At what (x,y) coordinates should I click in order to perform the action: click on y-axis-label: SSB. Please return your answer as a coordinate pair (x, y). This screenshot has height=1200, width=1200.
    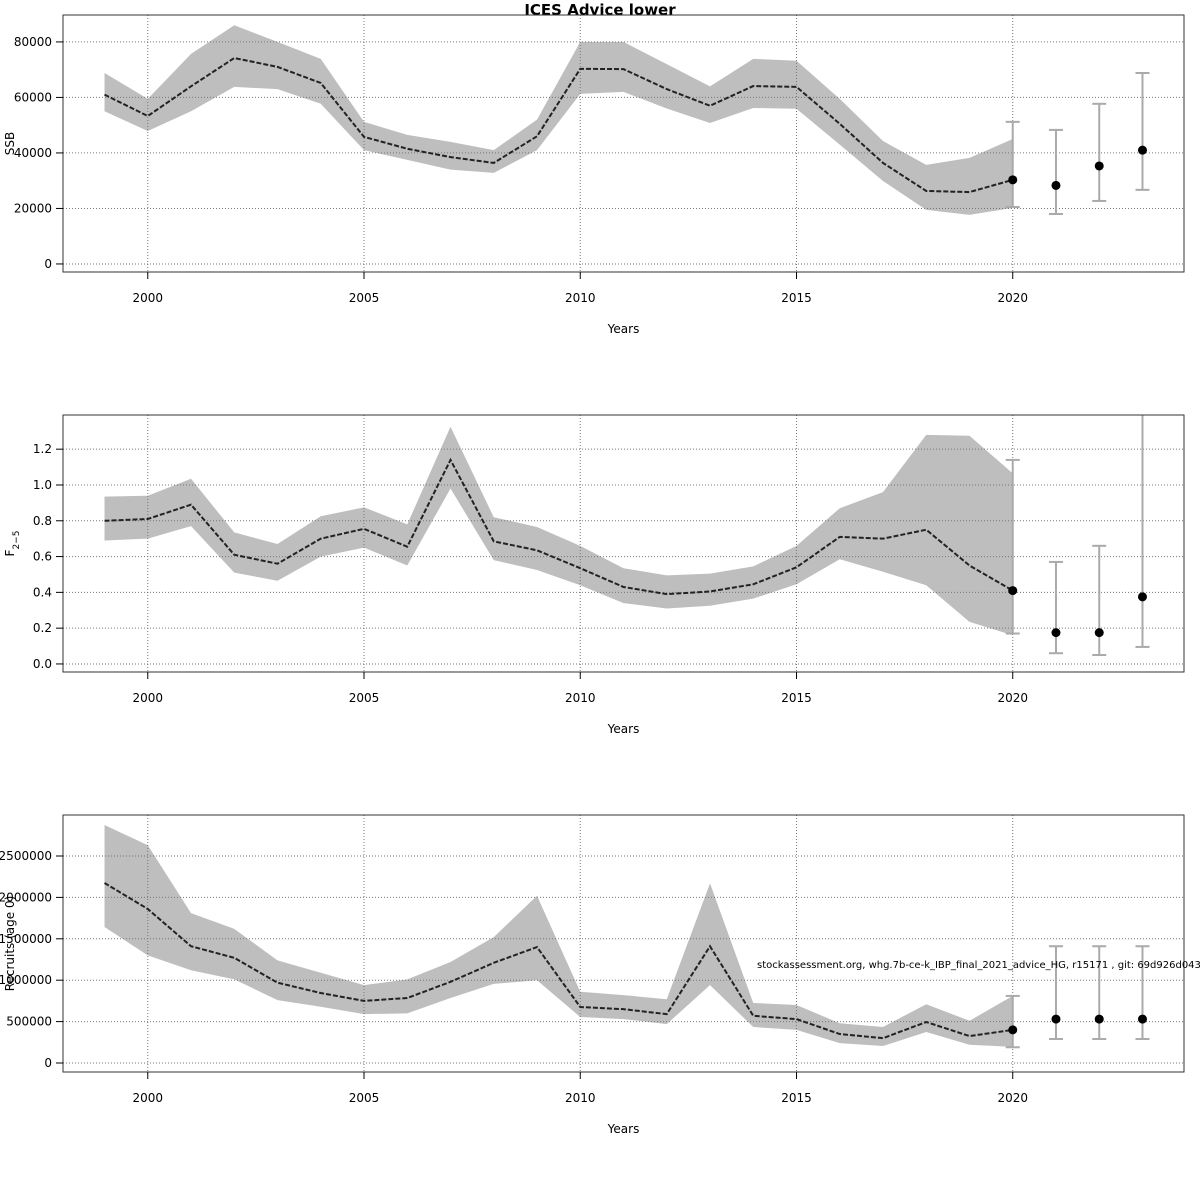
    Looking at the image, I should click on (10, 143).